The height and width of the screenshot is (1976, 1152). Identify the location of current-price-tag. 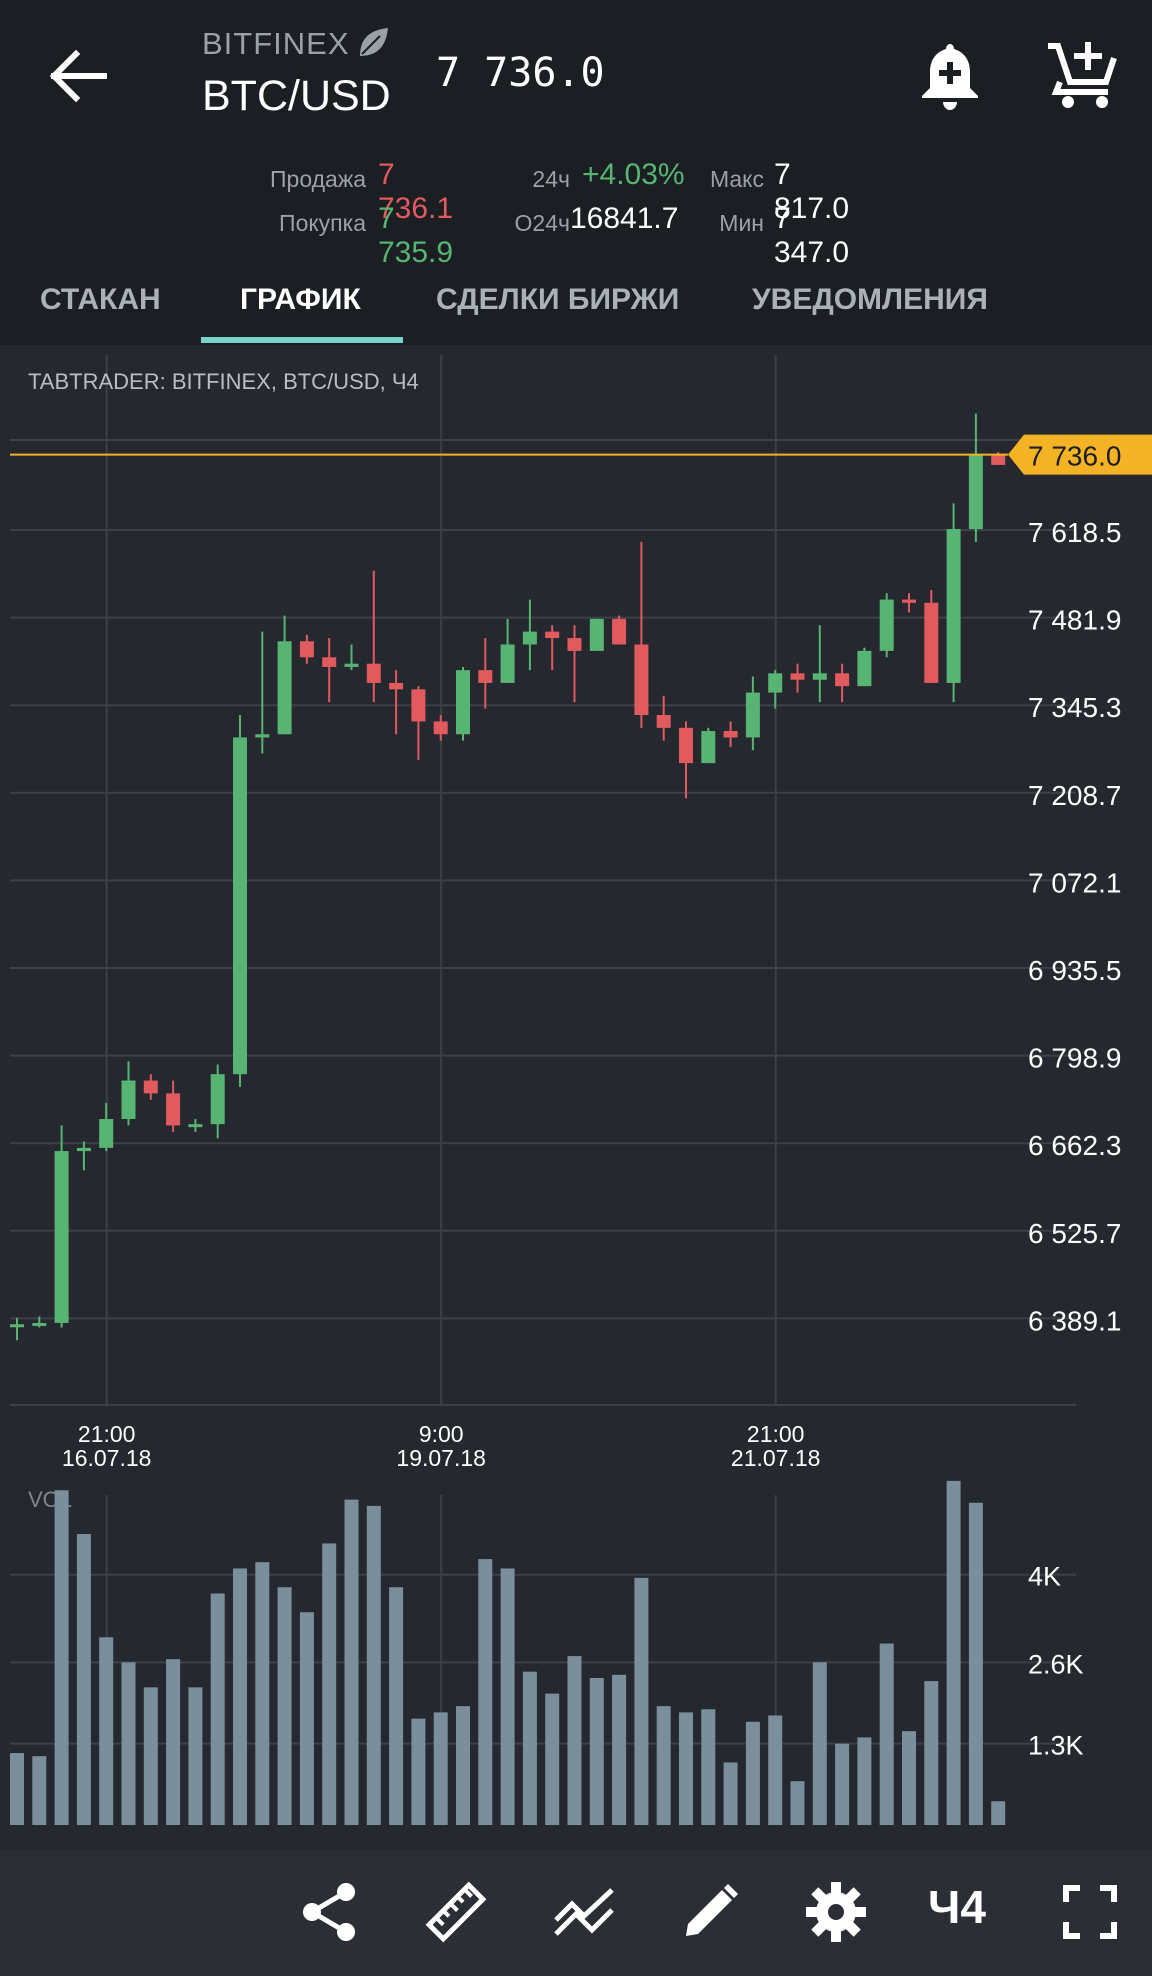
(1080, 454).